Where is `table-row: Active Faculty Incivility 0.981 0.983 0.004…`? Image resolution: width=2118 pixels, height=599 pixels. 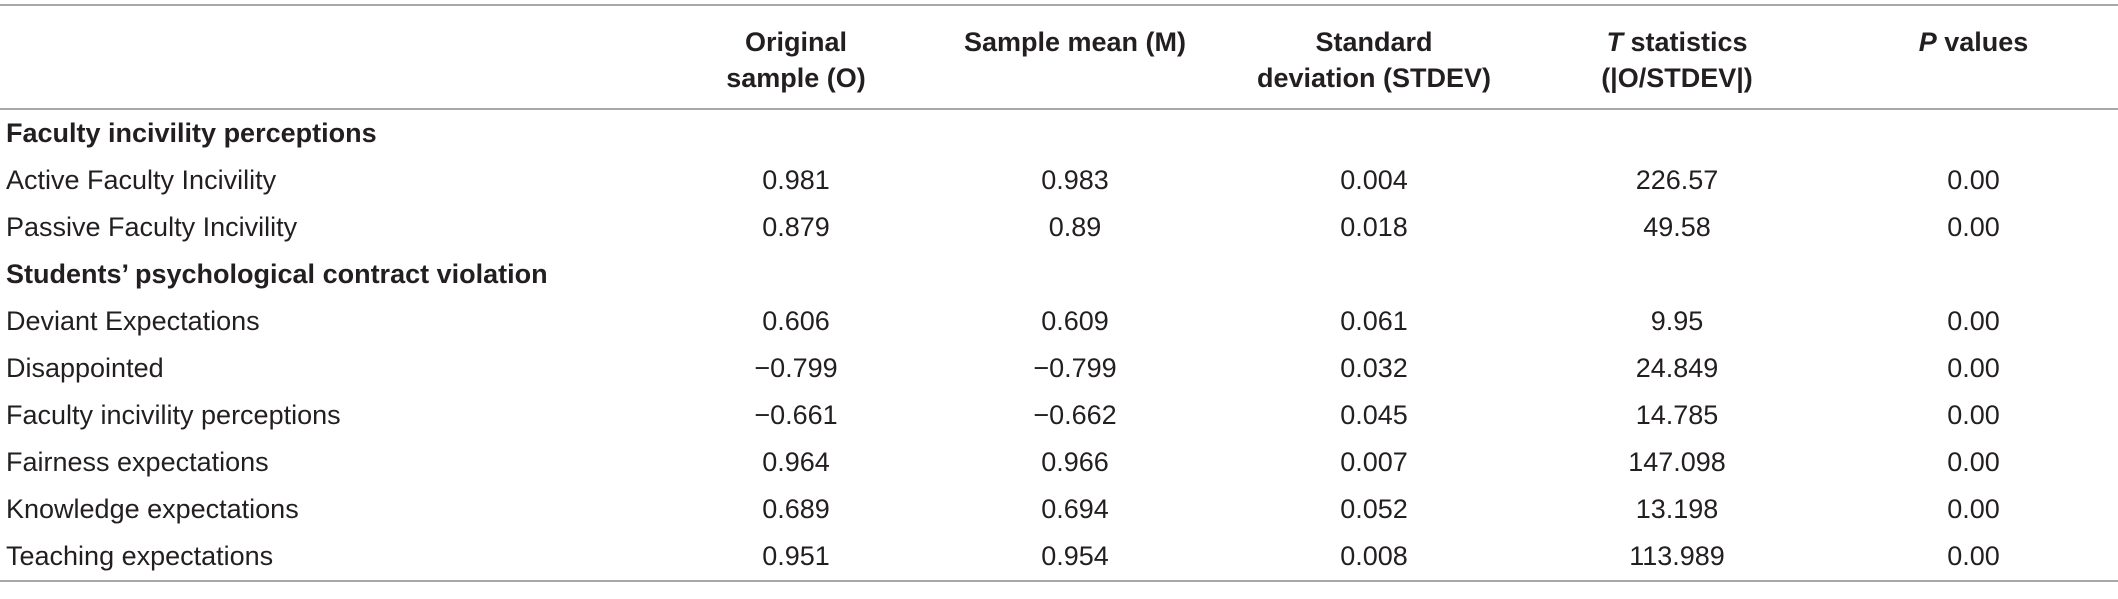
table-row: Active Faculty Incivility 0.981 0.983 0.004… is located at coordinates (1059, 180).